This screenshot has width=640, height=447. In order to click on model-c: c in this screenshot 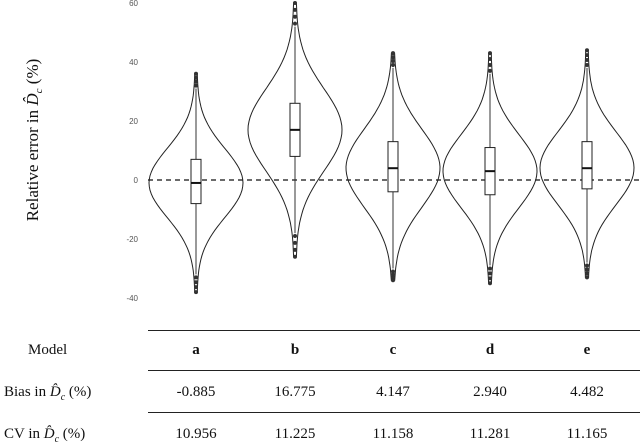, I will do `click(393, 350)`.